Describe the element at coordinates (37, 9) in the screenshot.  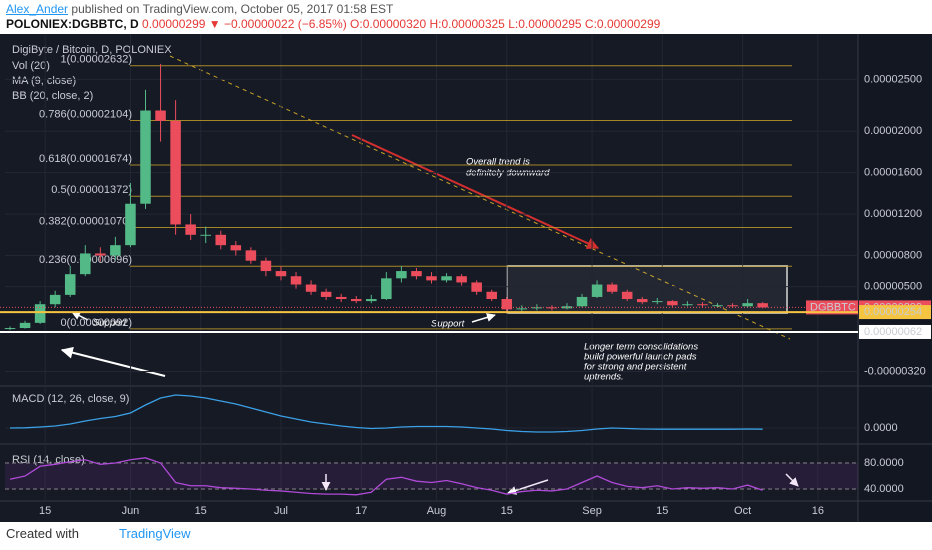
I see `author: Alex_Ander` at that location.